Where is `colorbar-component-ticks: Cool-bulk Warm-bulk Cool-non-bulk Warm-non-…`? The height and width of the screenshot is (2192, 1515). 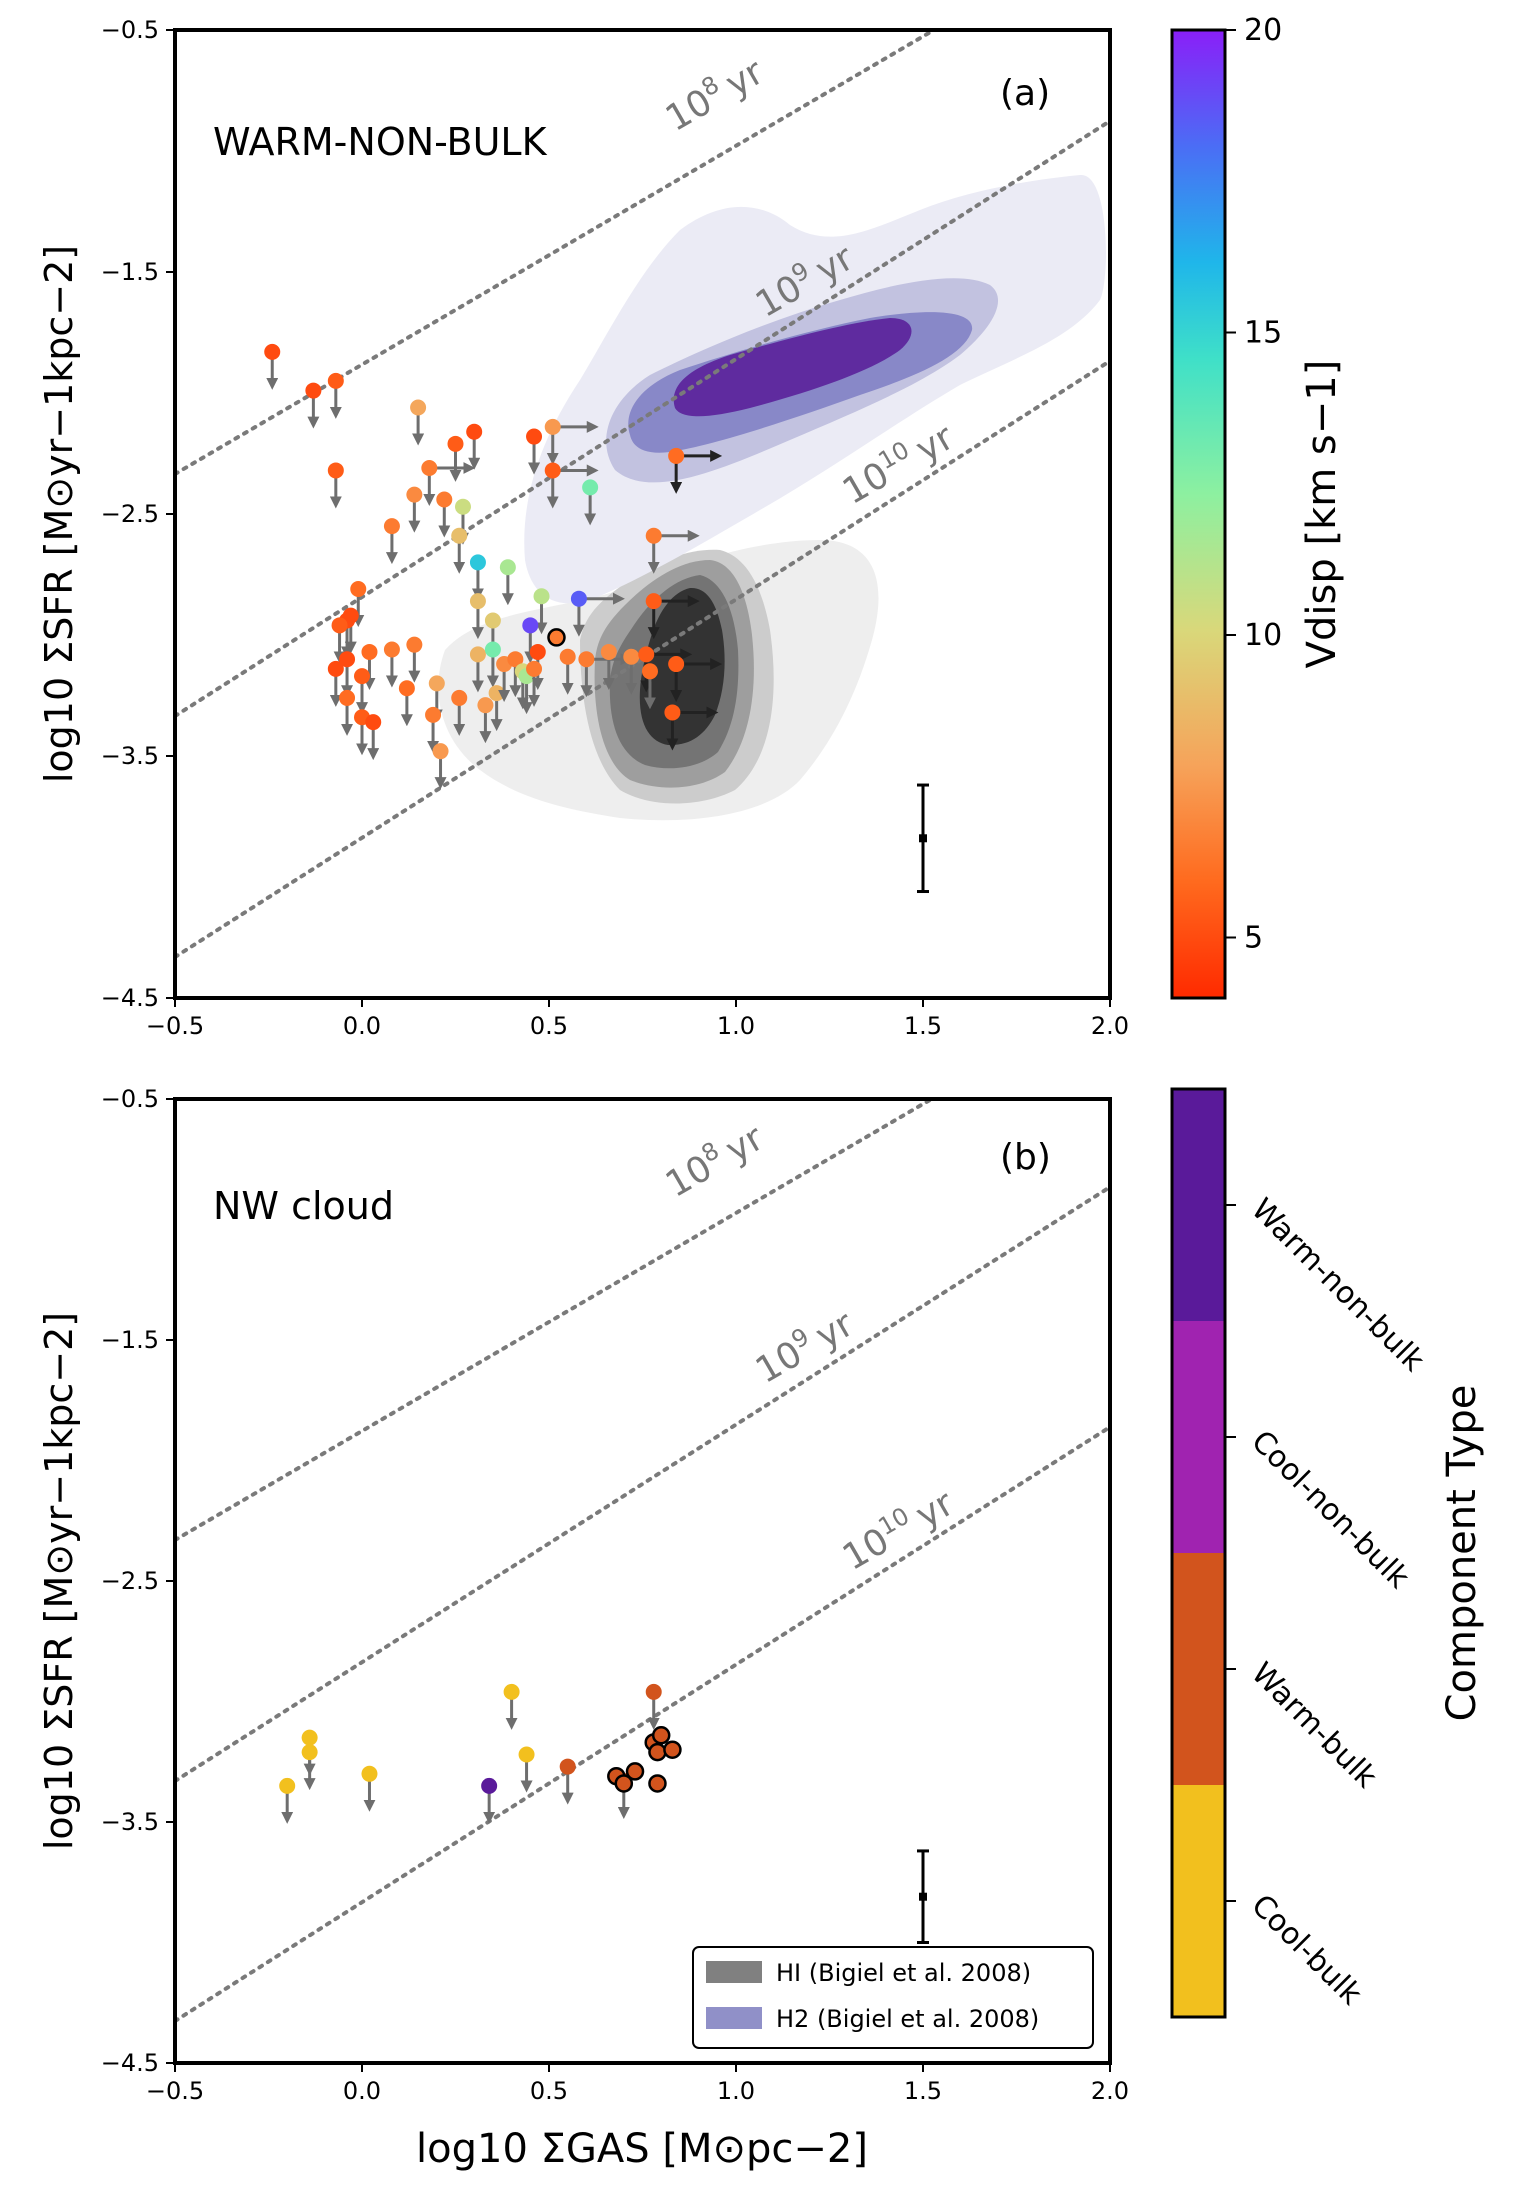 colorbar-component-ticks: Cool-bulk Warm-bulk Cool-non-bulk Warm-non-… is located at coordinates (1328, 1602).